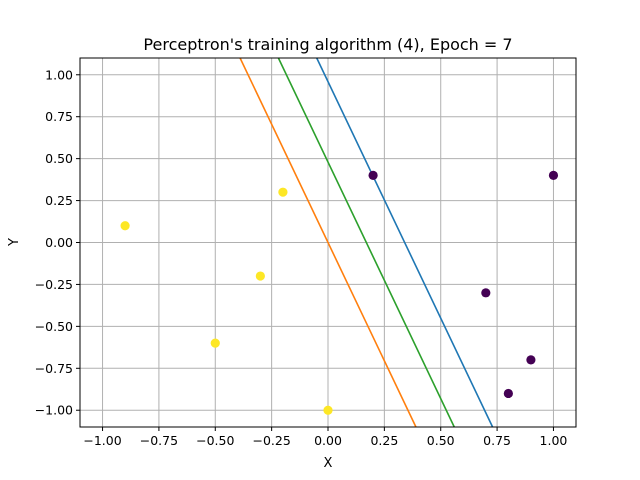 This screenshot has height=480, width=640. I want to click on x-tick-label: 0.50, so click(441, 440).